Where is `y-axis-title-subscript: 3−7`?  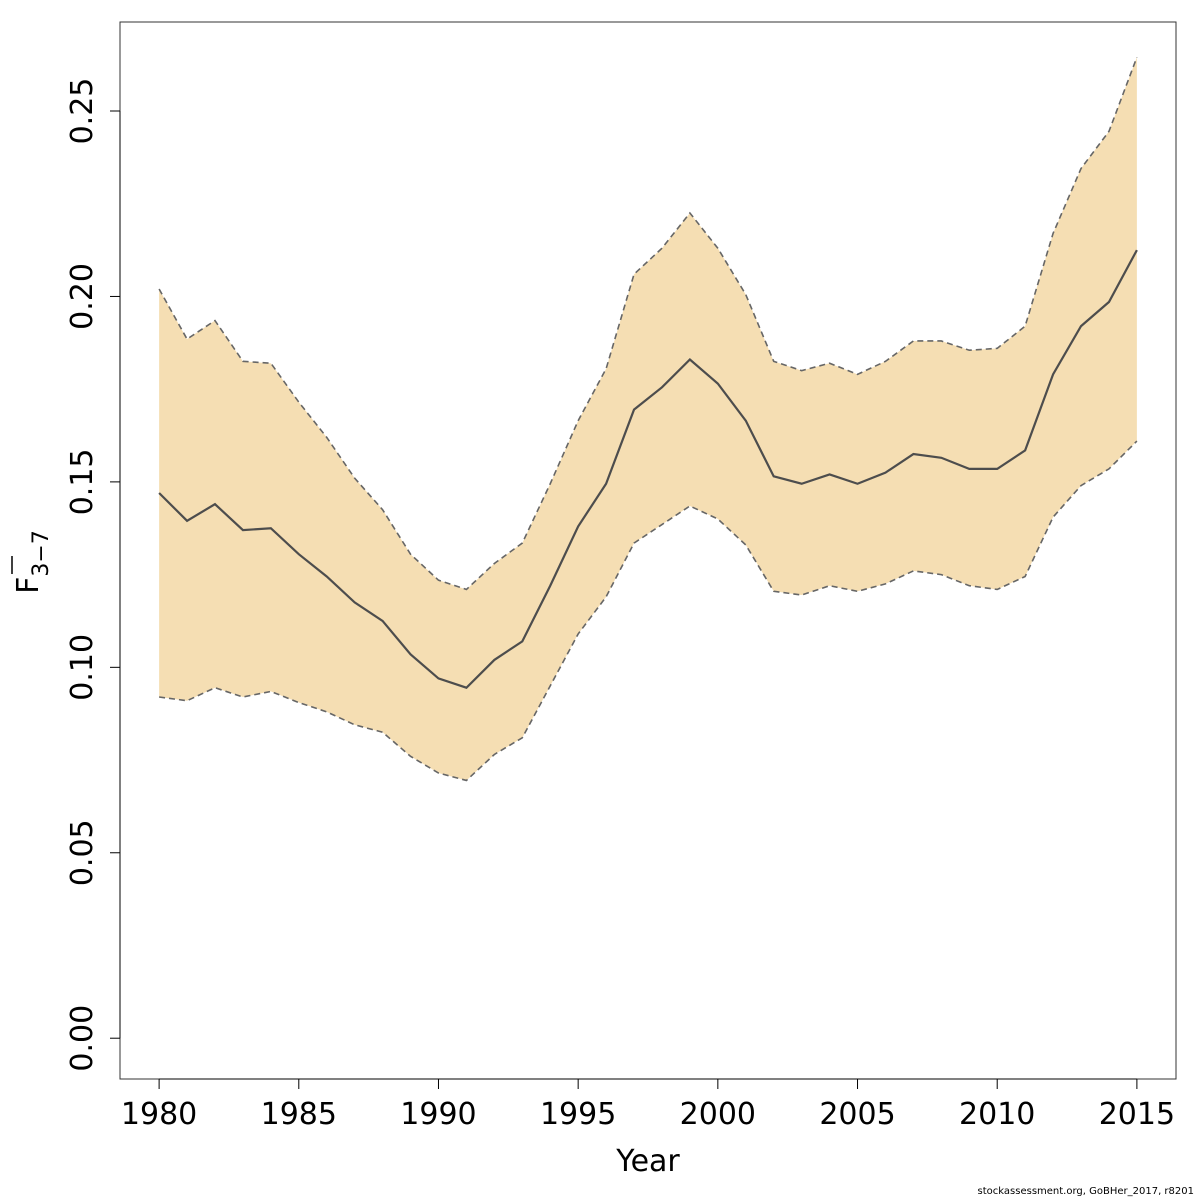
y-axis-title-subscript: 3−7 is located at coordinates (41, 553).